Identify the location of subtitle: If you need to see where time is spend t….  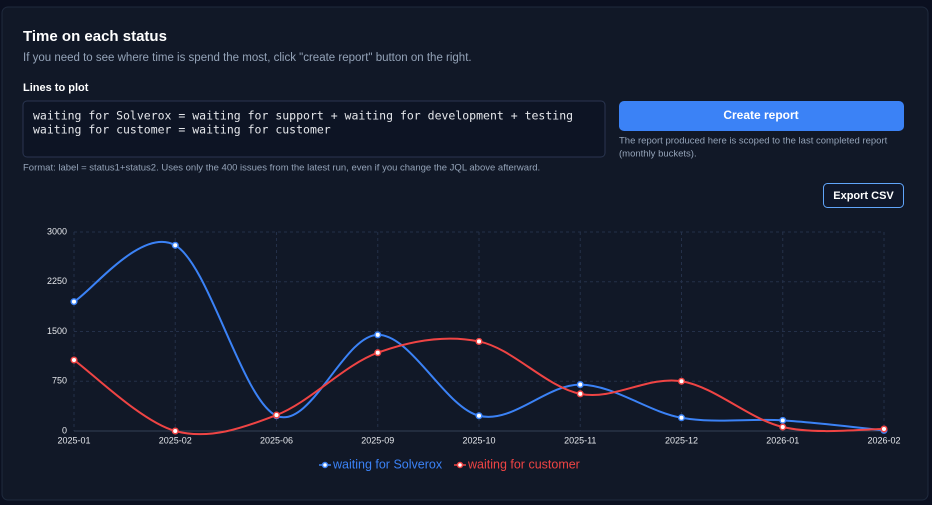
(247, 58).